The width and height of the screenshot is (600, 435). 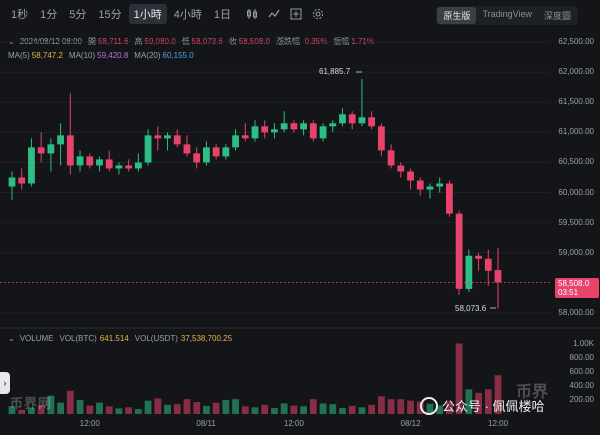 I want to click on timeframe-1d: 1日, so click(x=222, y=15).